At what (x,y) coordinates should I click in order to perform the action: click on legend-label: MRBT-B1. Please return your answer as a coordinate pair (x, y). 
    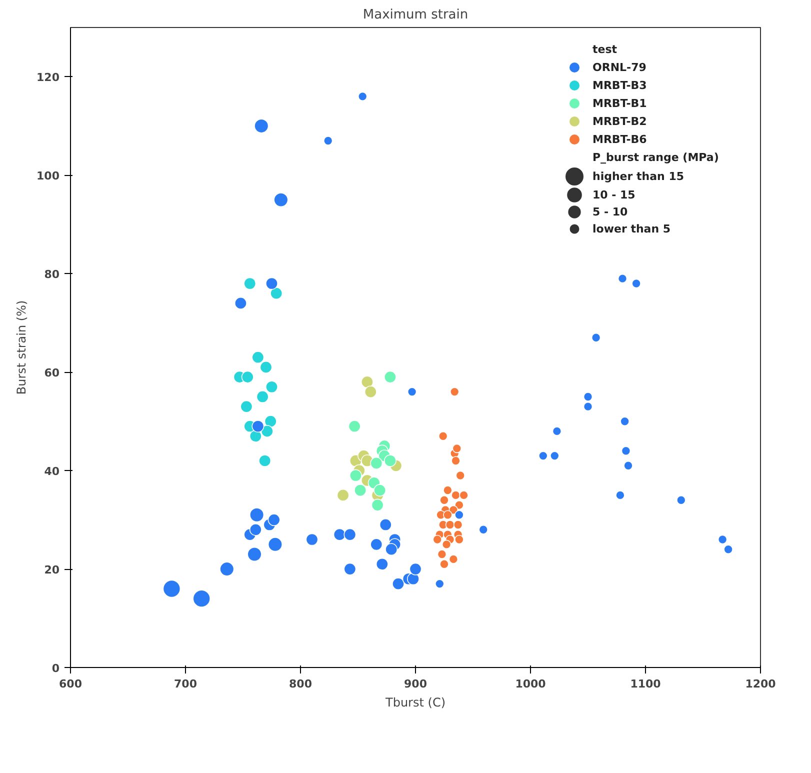
    Looking at the image, I should click on (619, 103).